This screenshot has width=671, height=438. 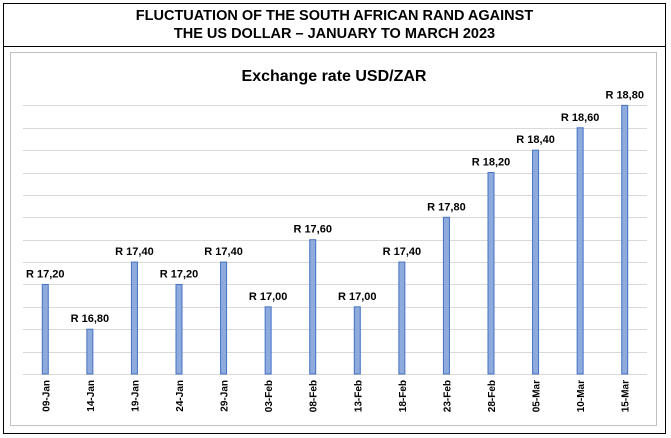 What do you see at coordinates (313, 307) in the screenshot?
I see `bar-08-Feb` at bounding box center [313, 307].